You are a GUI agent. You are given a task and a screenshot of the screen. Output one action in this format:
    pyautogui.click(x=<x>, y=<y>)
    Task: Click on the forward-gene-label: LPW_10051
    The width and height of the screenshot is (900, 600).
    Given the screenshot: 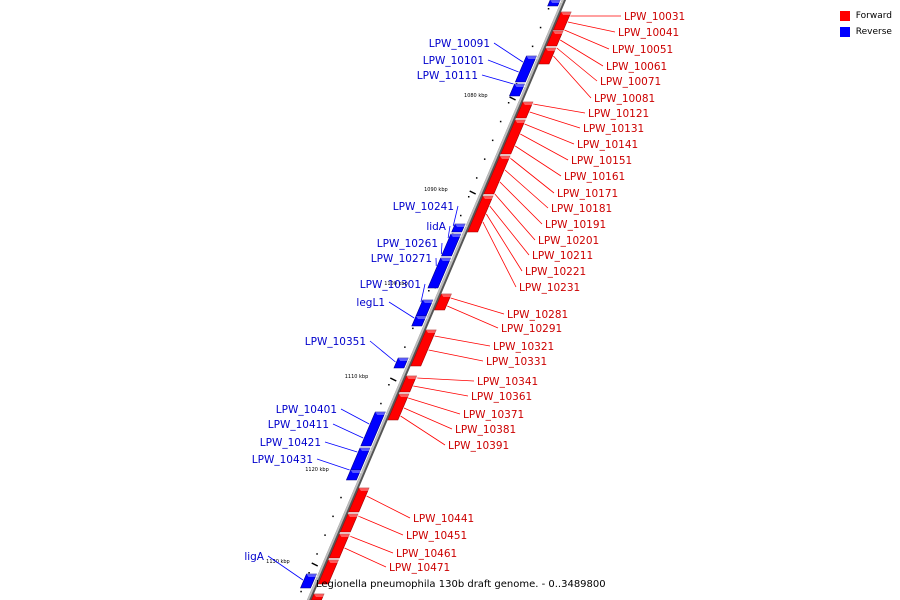 What is the action you would take?
    pyautogui.click(x=642, y=50)
    